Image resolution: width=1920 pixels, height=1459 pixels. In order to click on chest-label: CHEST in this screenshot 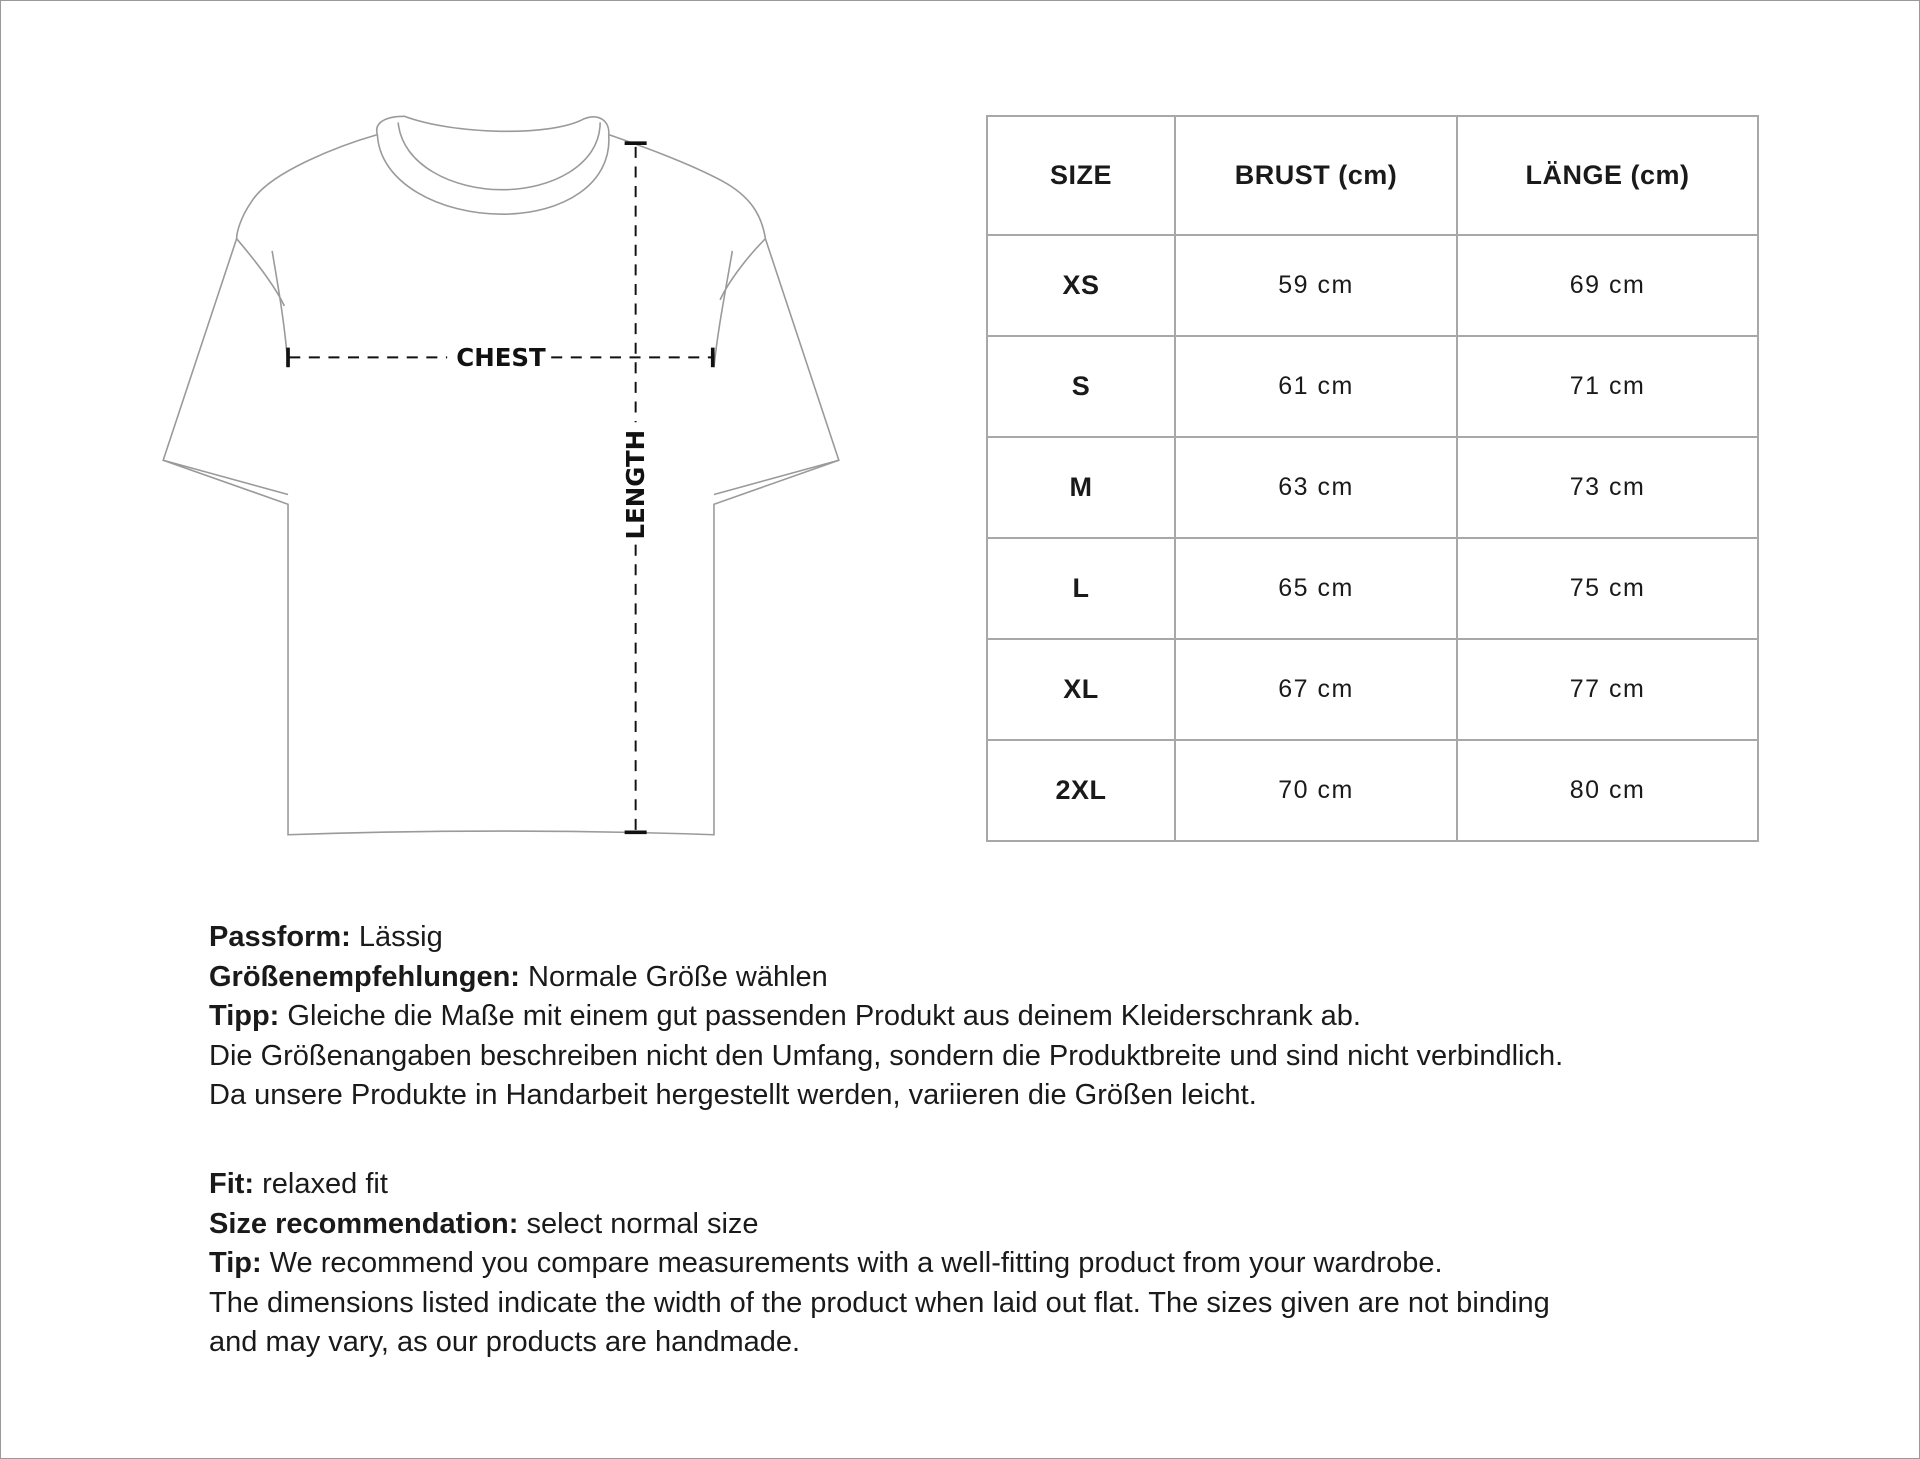, I will do `click(501, 357)`.